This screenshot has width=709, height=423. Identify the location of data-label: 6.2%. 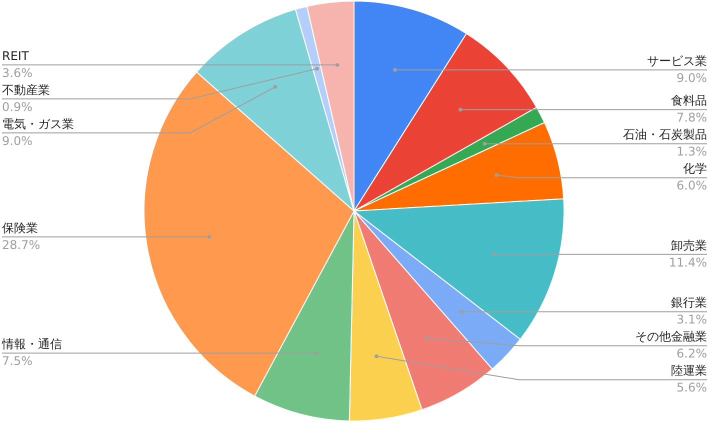
(691, 353).